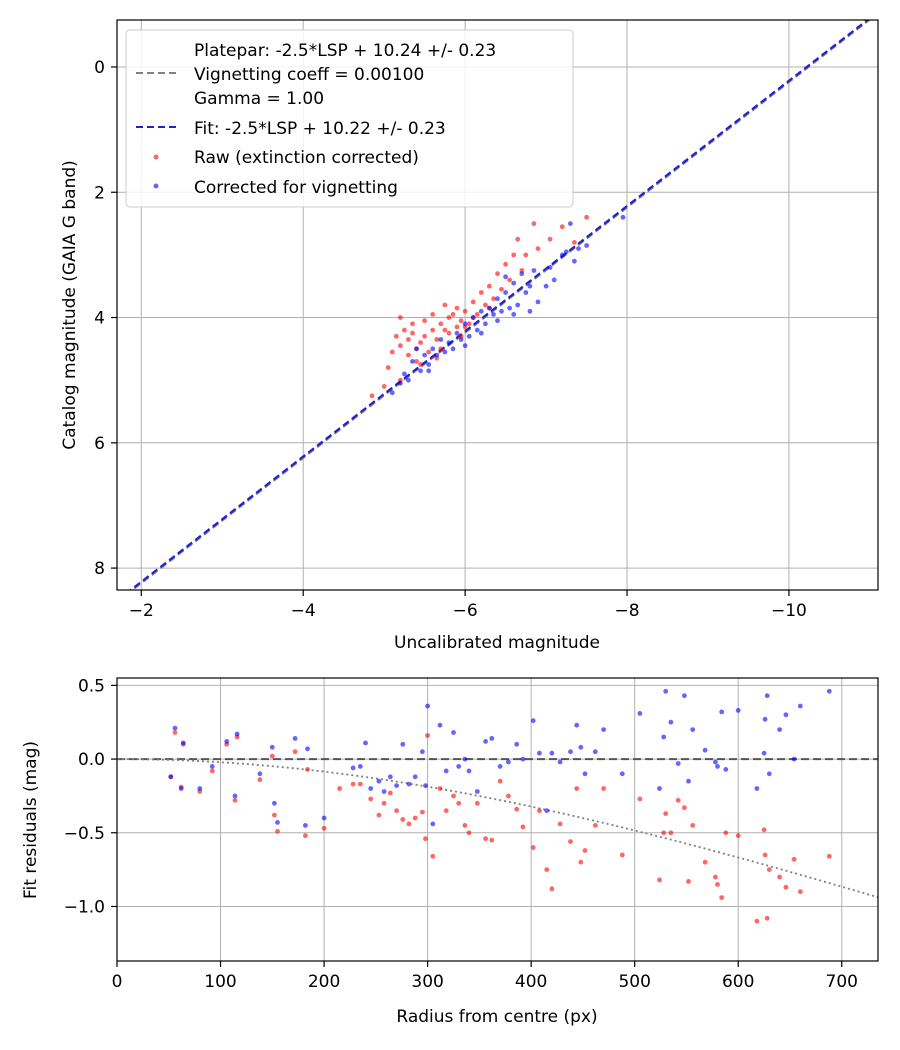 Image resolution: width=900 pixels, height=1050 pixels. I want to click on y-tick-label: 0.0, so click(91, 760).